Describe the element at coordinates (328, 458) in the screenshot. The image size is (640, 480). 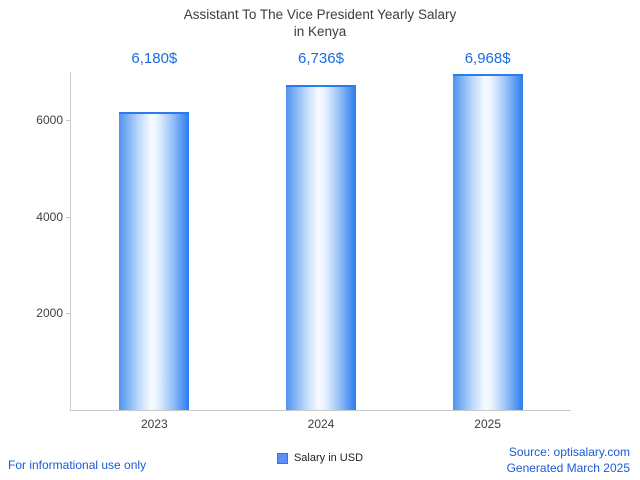
I see `legend-label: Salary in USD` at that location.